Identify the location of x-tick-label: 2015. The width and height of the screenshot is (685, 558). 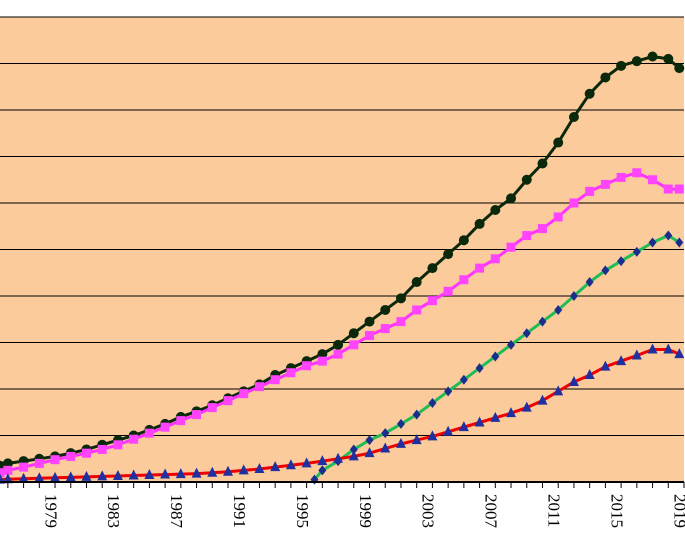
(616, 511).